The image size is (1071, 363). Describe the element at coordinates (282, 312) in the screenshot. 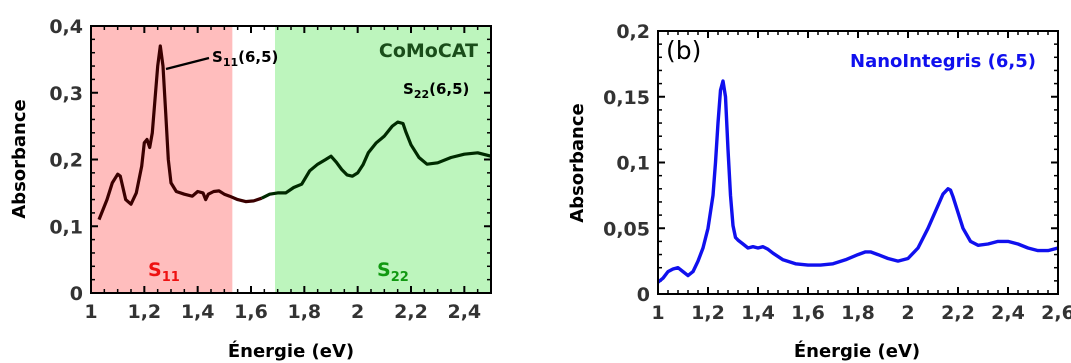

I see `panel-a-x-tick-labels: 1 1,2 1,4 1,6 1,8 2 2,2 2,4` at that location.